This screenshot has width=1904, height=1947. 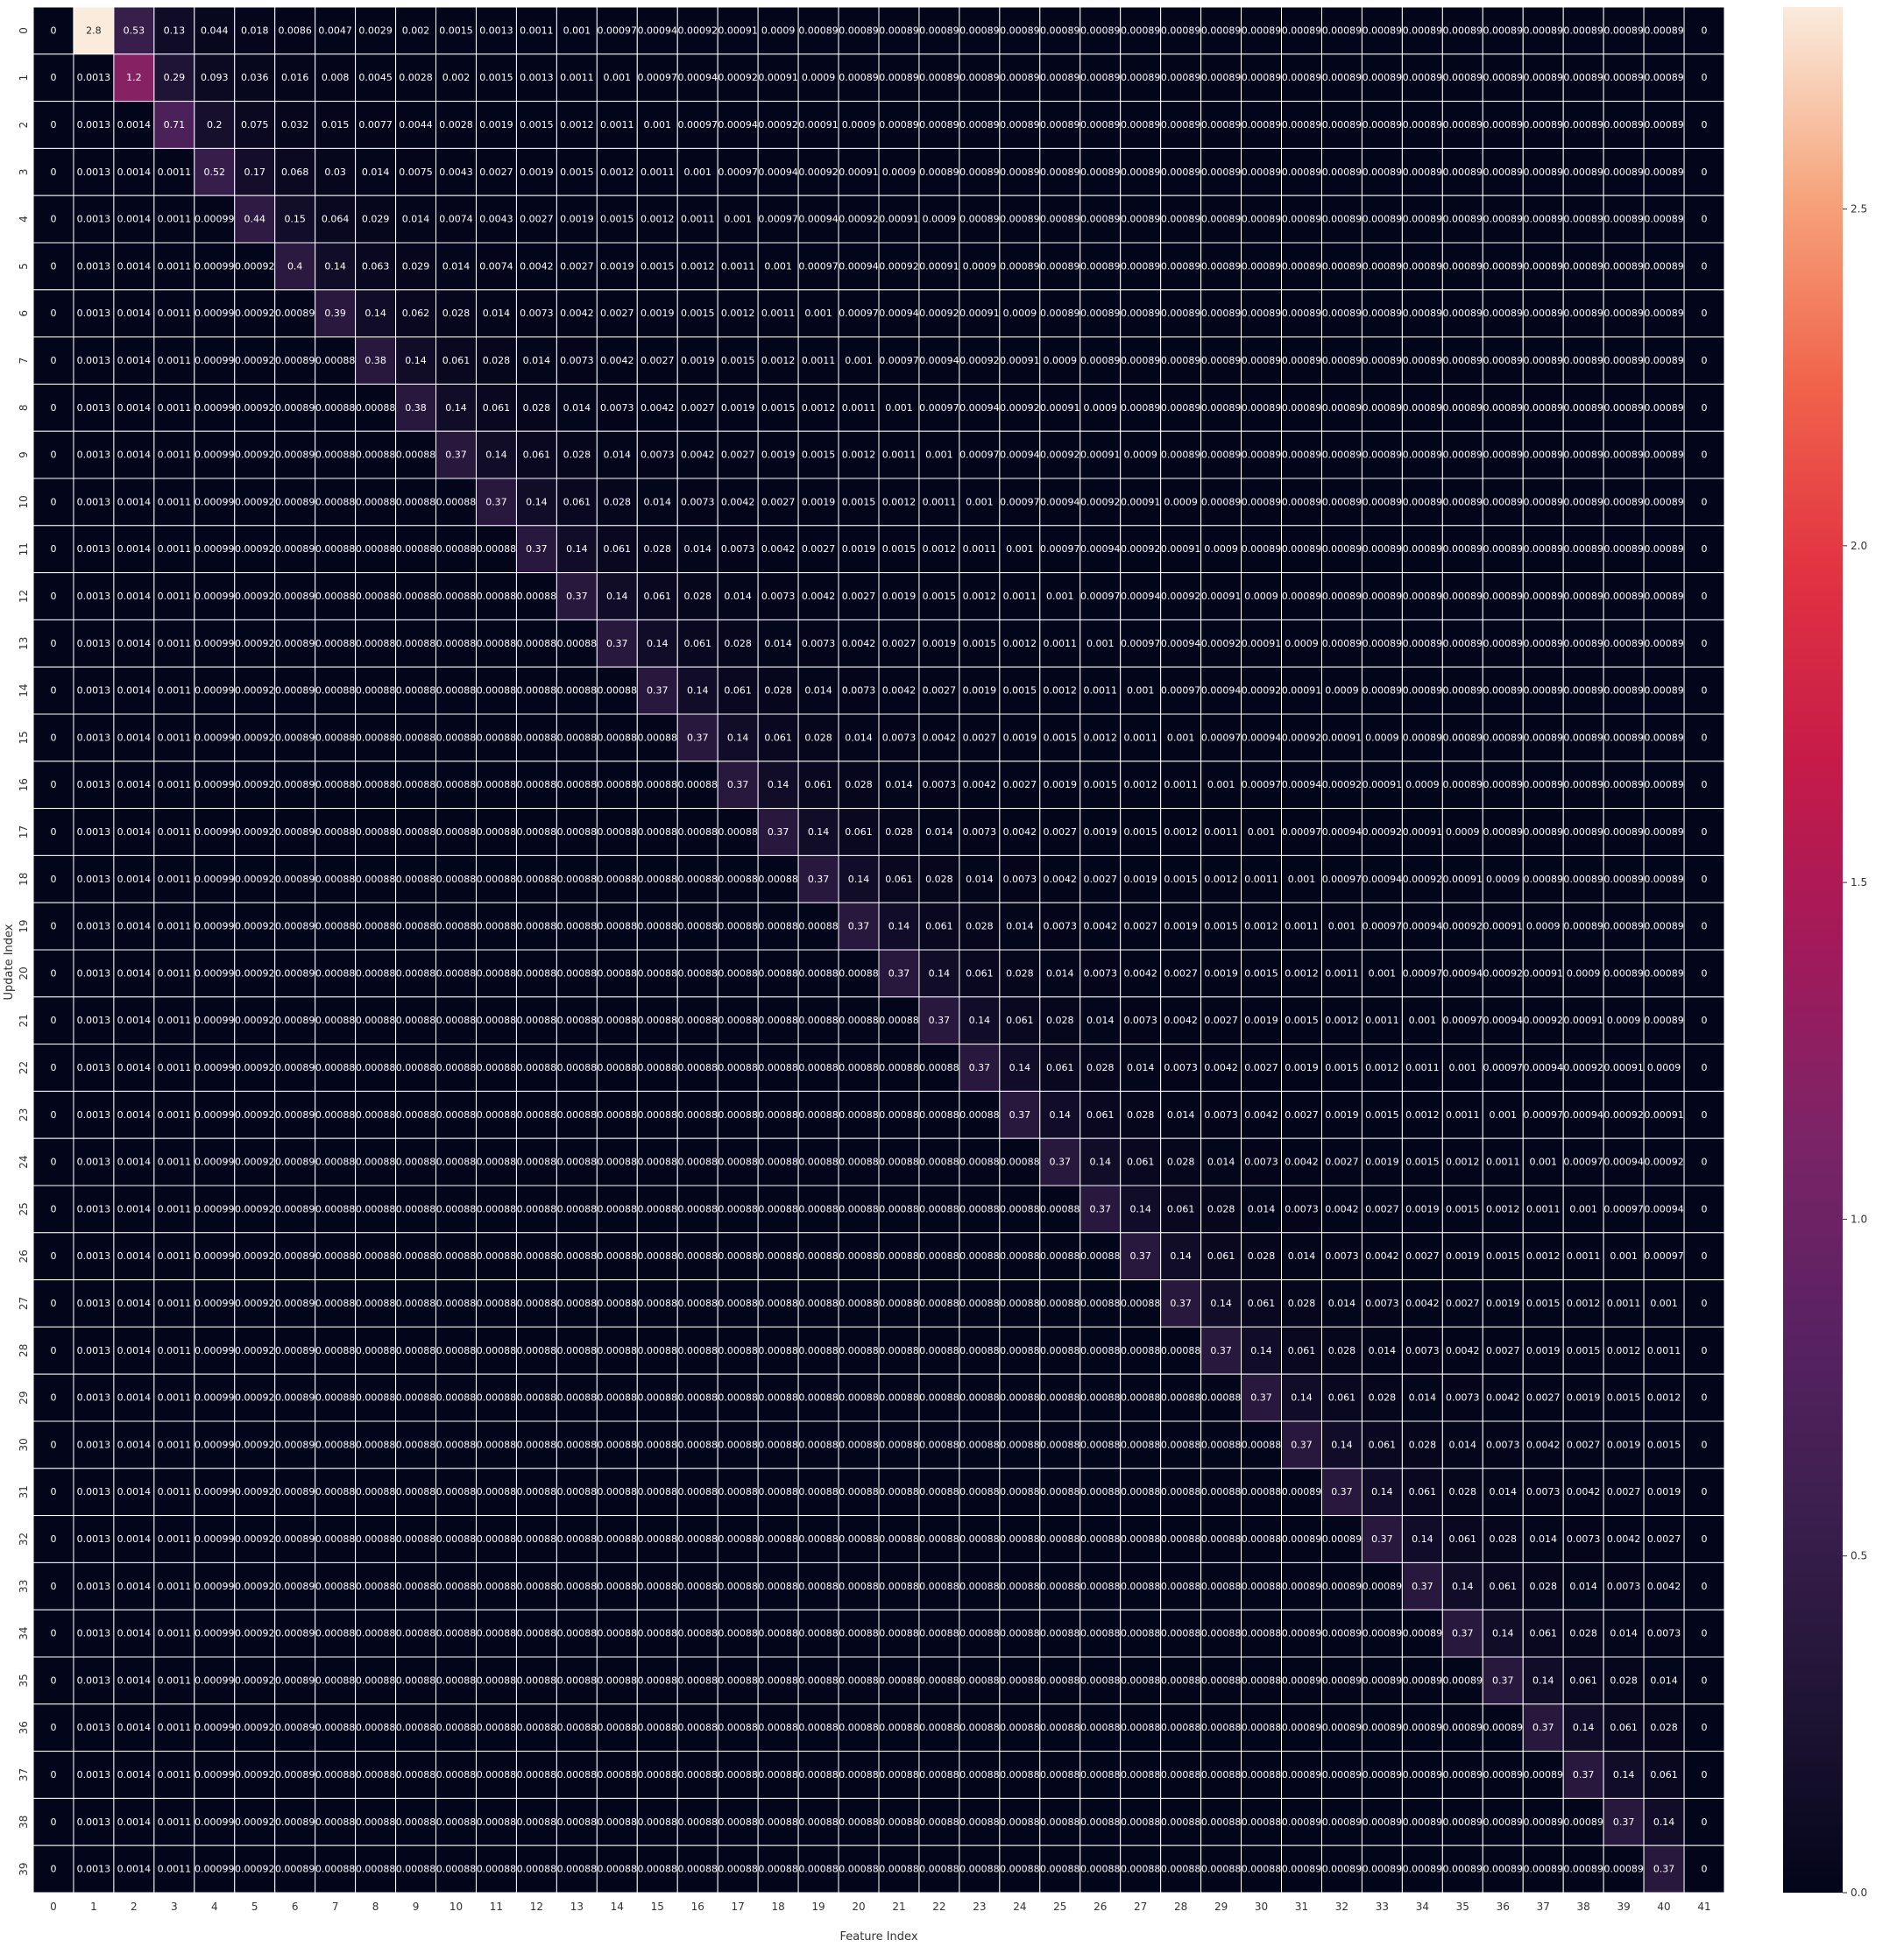 I want to click on x-tick-label: 39, so click(x=1623, y=1907).